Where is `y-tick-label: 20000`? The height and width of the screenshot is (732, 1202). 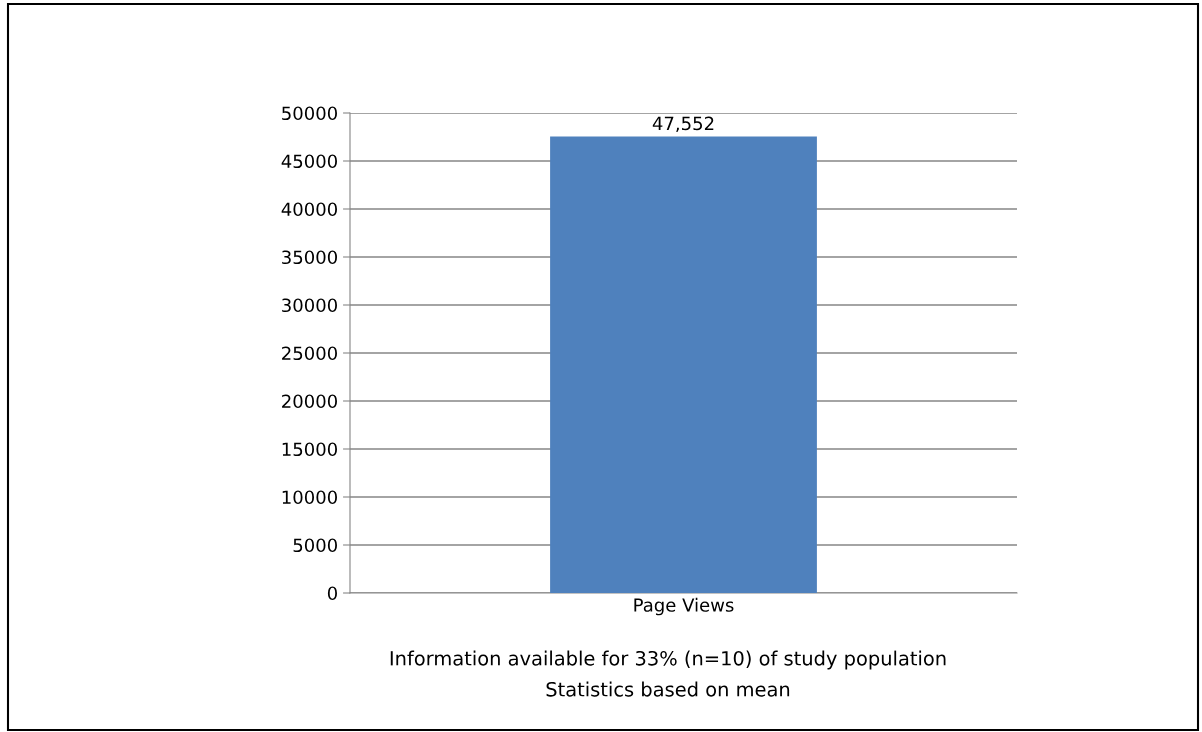
y-tick-label: 20000 is located at coordinates (309, 401).